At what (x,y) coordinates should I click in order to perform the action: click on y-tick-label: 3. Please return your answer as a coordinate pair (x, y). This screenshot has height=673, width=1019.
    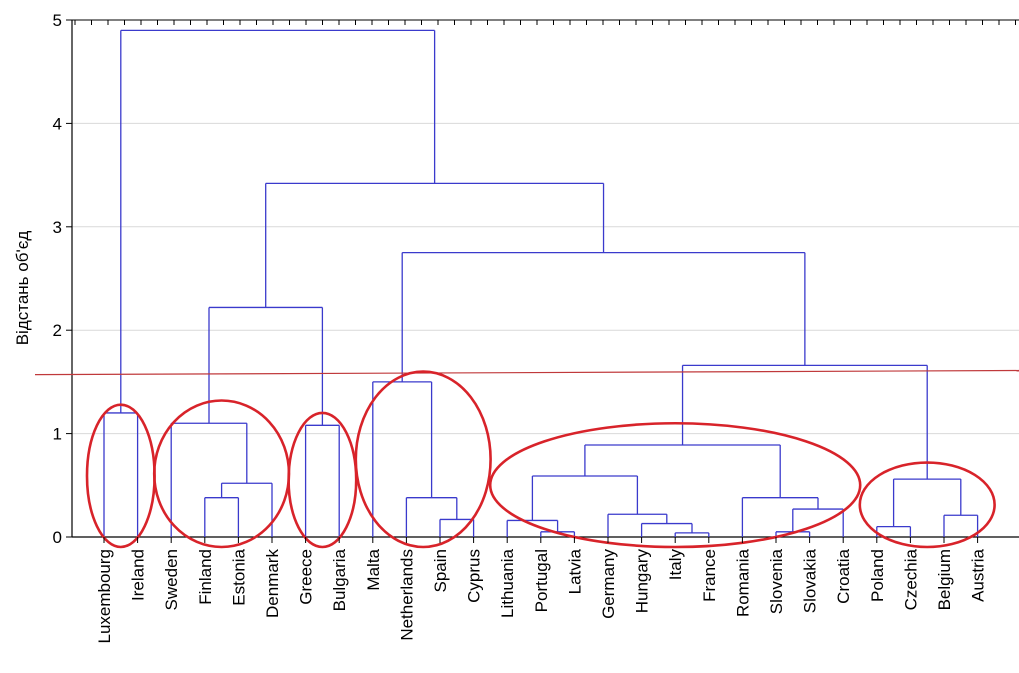
    Looking at the image, I should click on (57, 227).